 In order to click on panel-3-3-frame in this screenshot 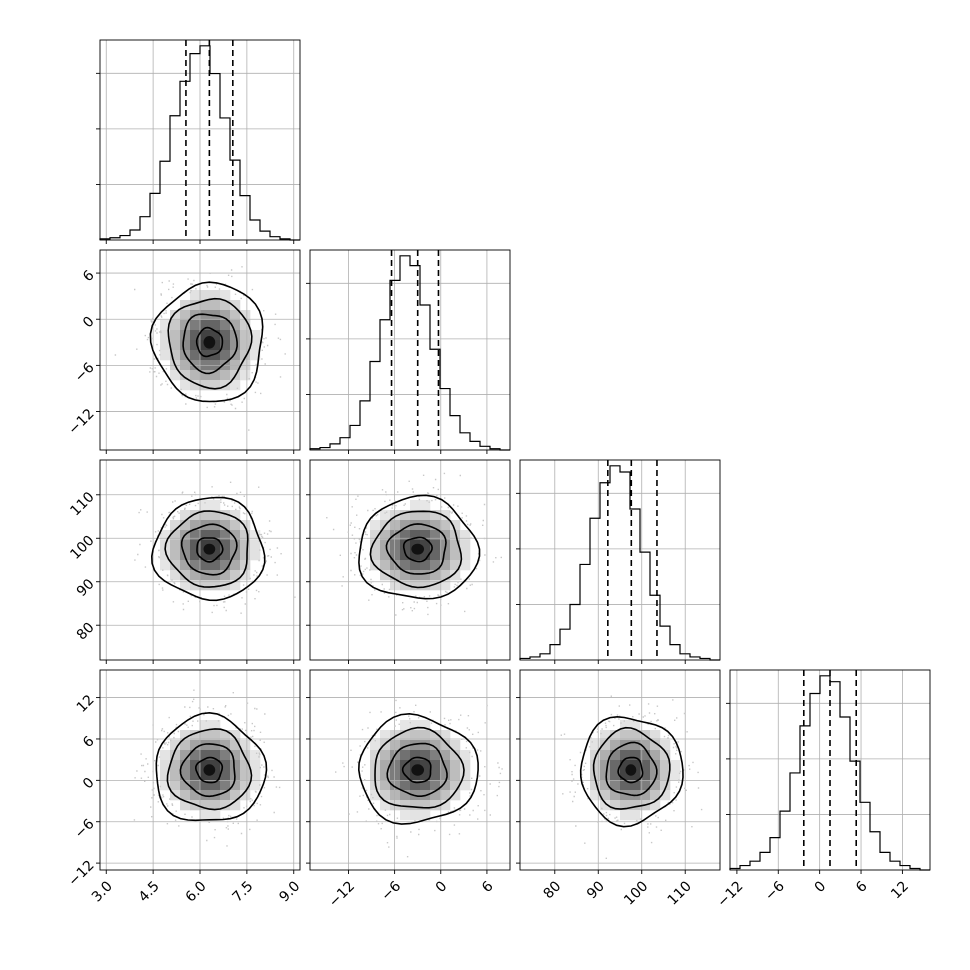, I will do `click(830, 770)`.